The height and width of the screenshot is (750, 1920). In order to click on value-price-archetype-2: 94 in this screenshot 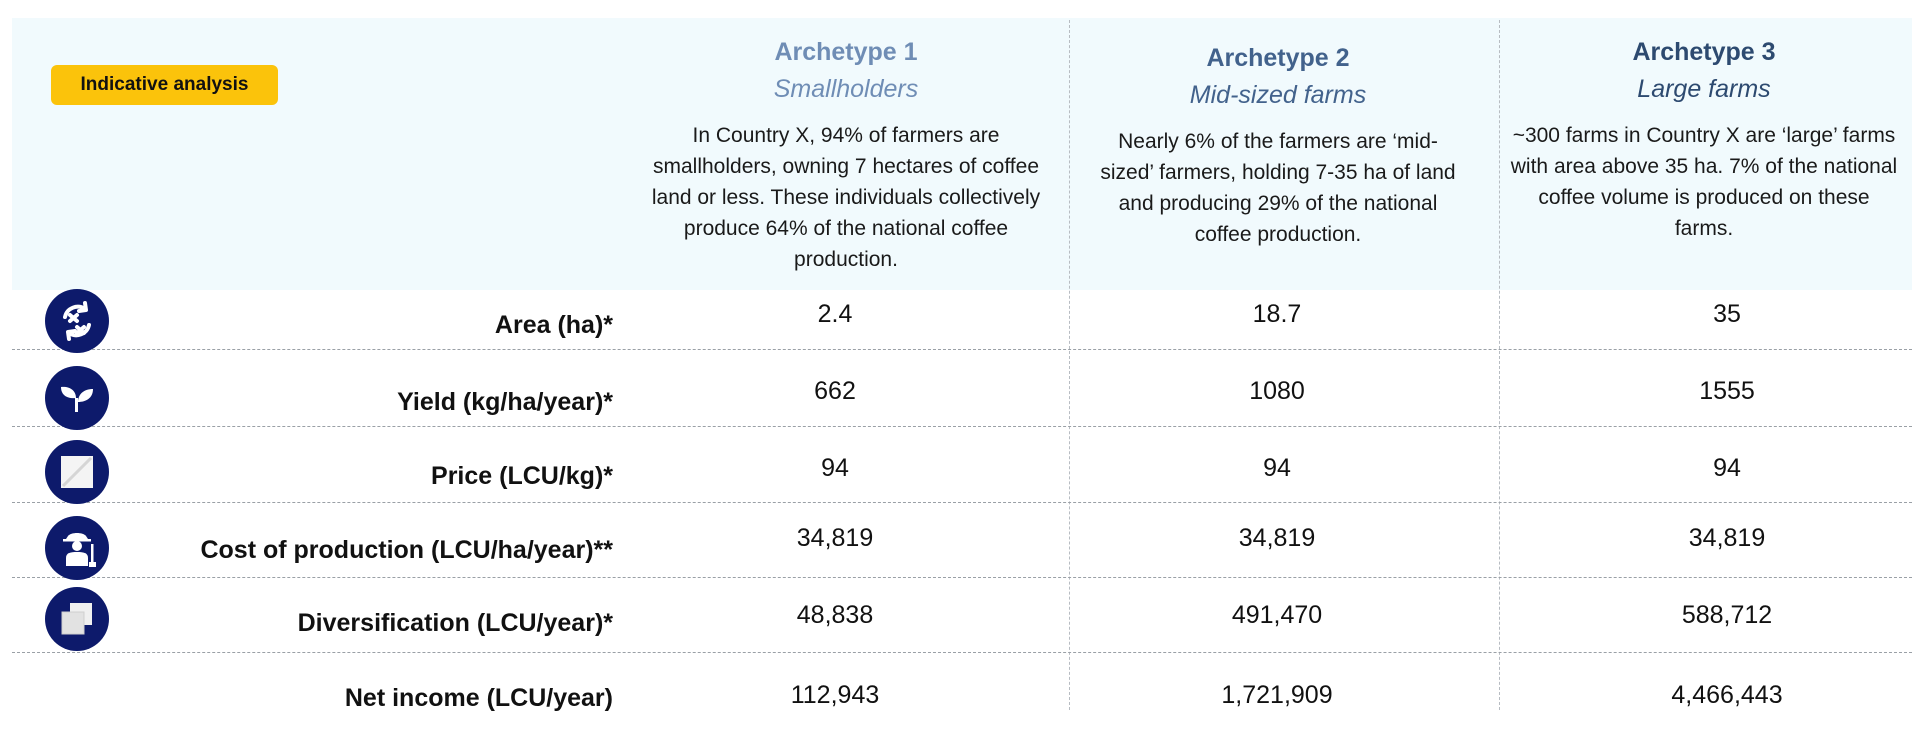, I will do `click(1277, 468)`.